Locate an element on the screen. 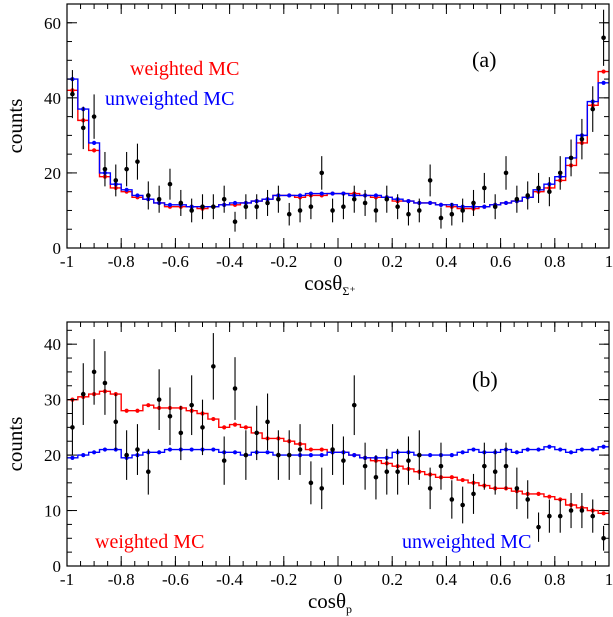 The image size is (613, 617). y-tick-label: 60 is located at coordinates (52, 23).